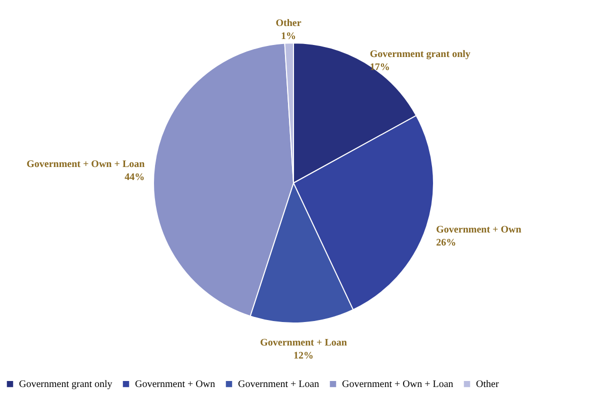  What do you see at coordinates (279, 384) in the screenshot?
I see `legend-label: Government + Loan` at bounding box center [279, 384].